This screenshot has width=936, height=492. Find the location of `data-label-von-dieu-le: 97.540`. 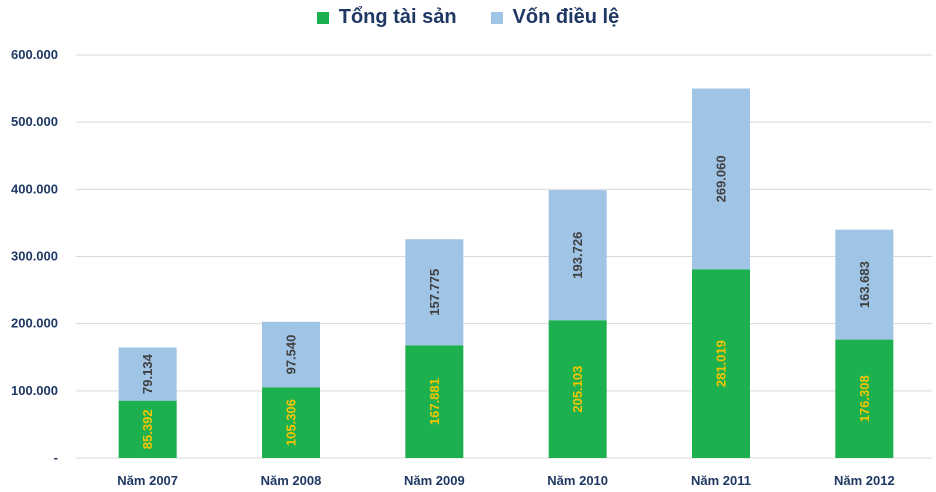

data-label-von-dieu-le: 97.540 is located at coordinates (291, 355).